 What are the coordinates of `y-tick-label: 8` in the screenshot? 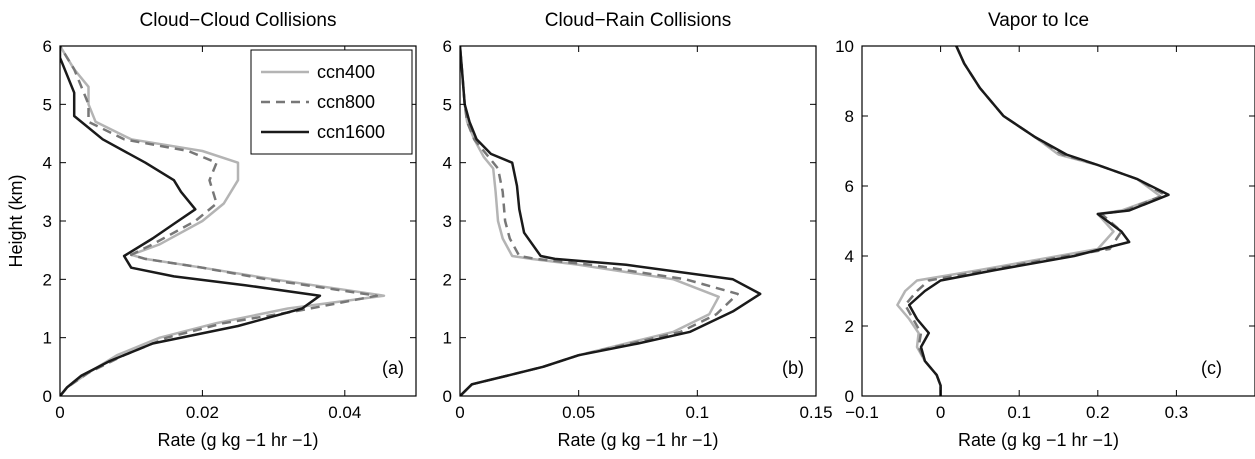 It's located at (849, 116).